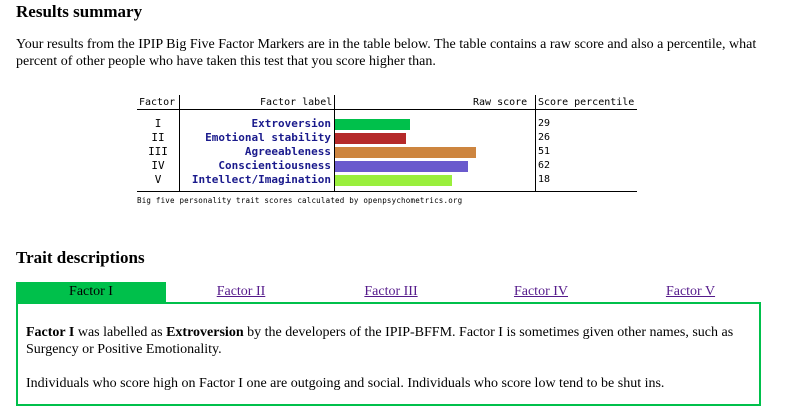  I want to click on row-percentile: 18, so click(544, 179).